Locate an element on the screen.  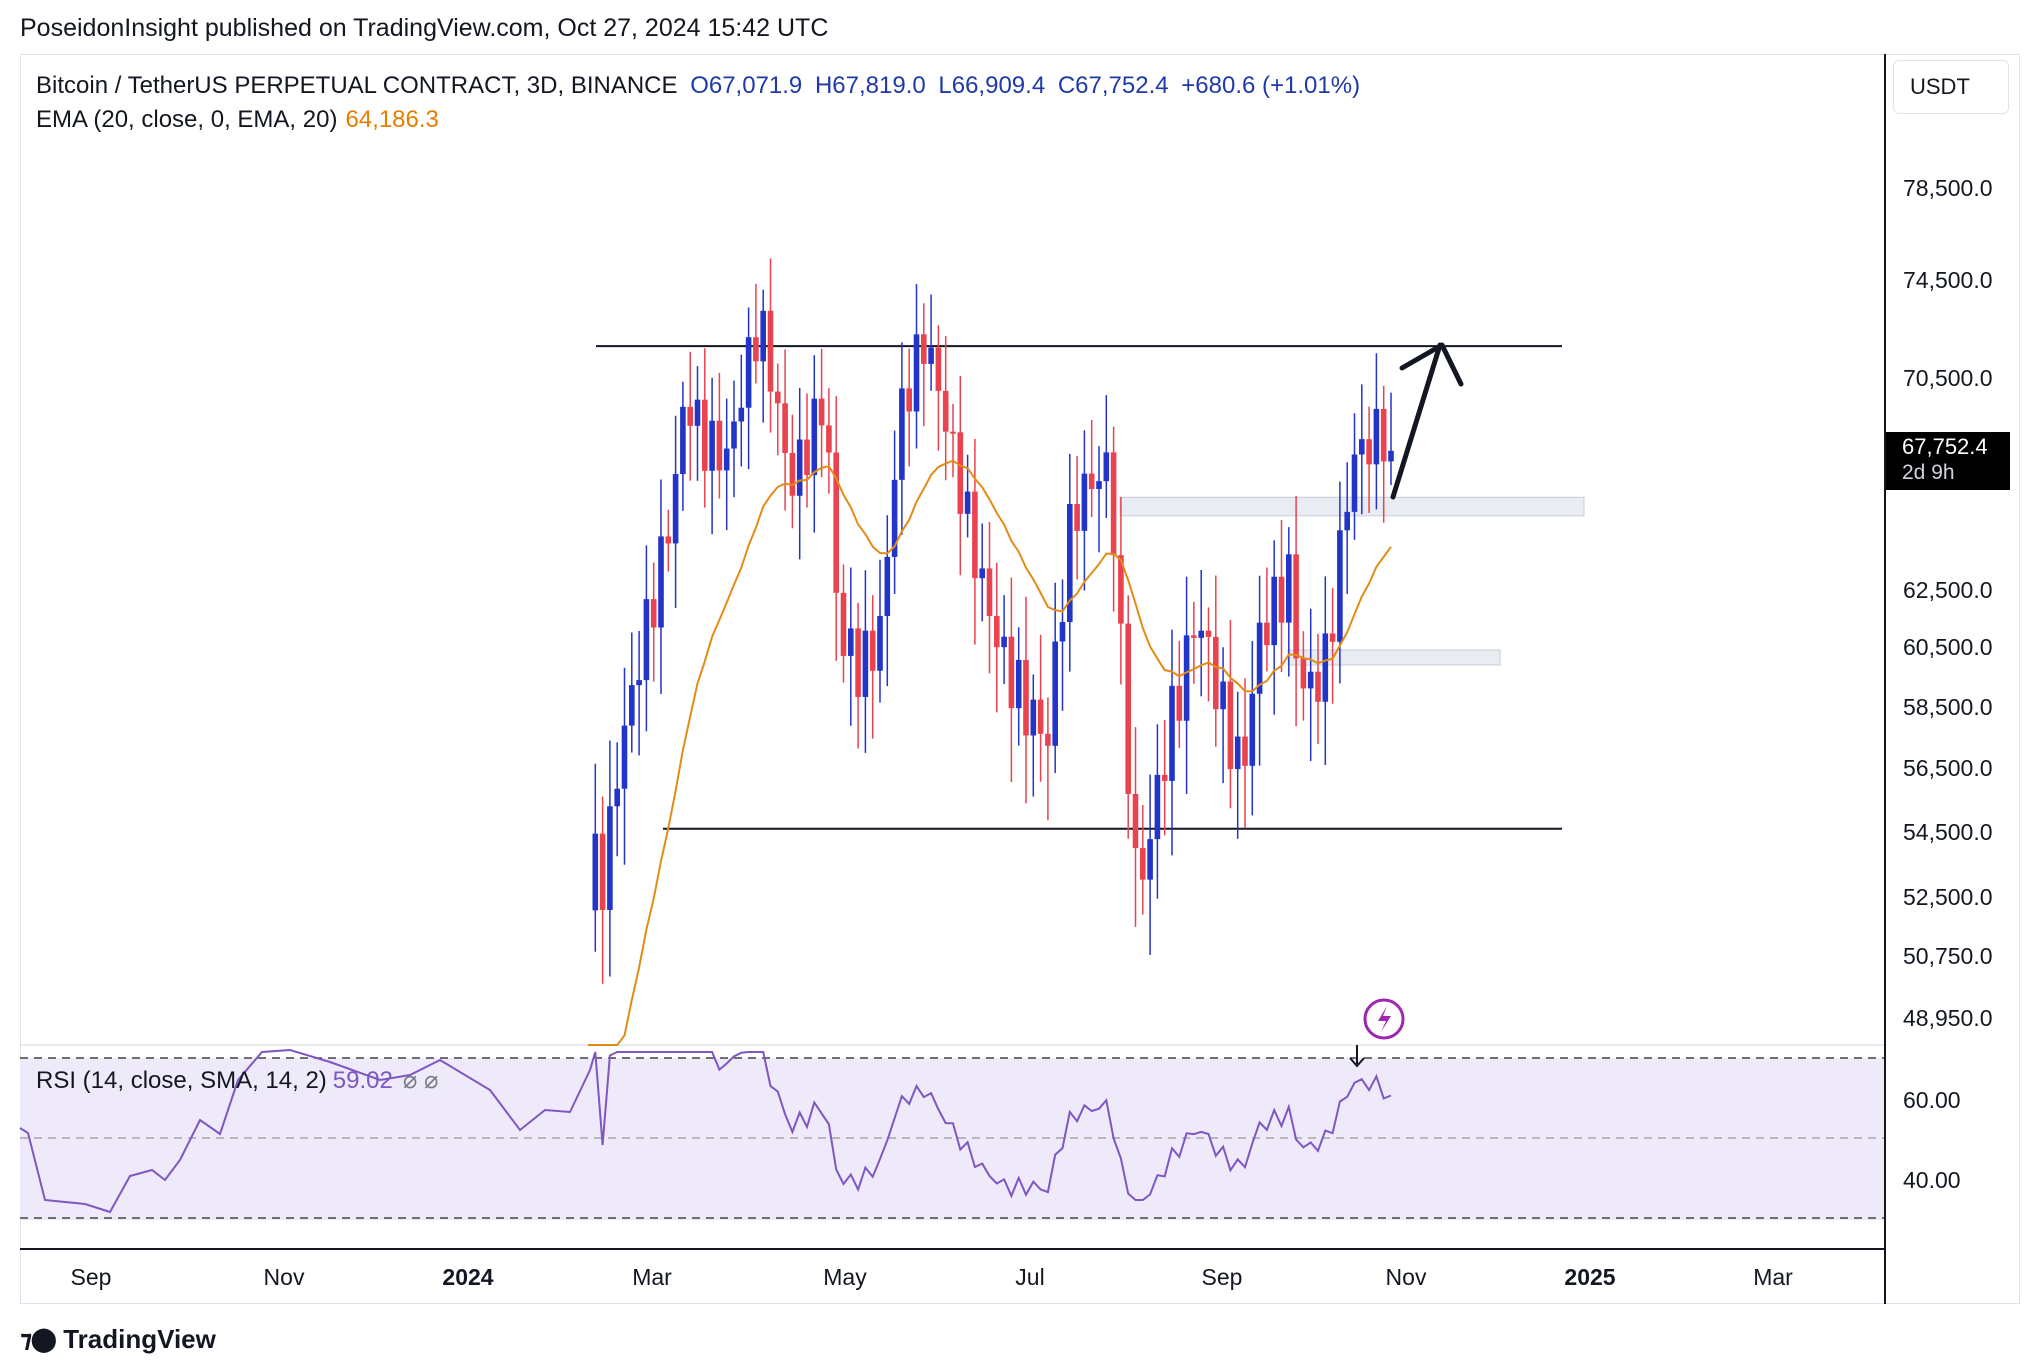
month-label: 2025 is located at coordinates (1590, 1277).